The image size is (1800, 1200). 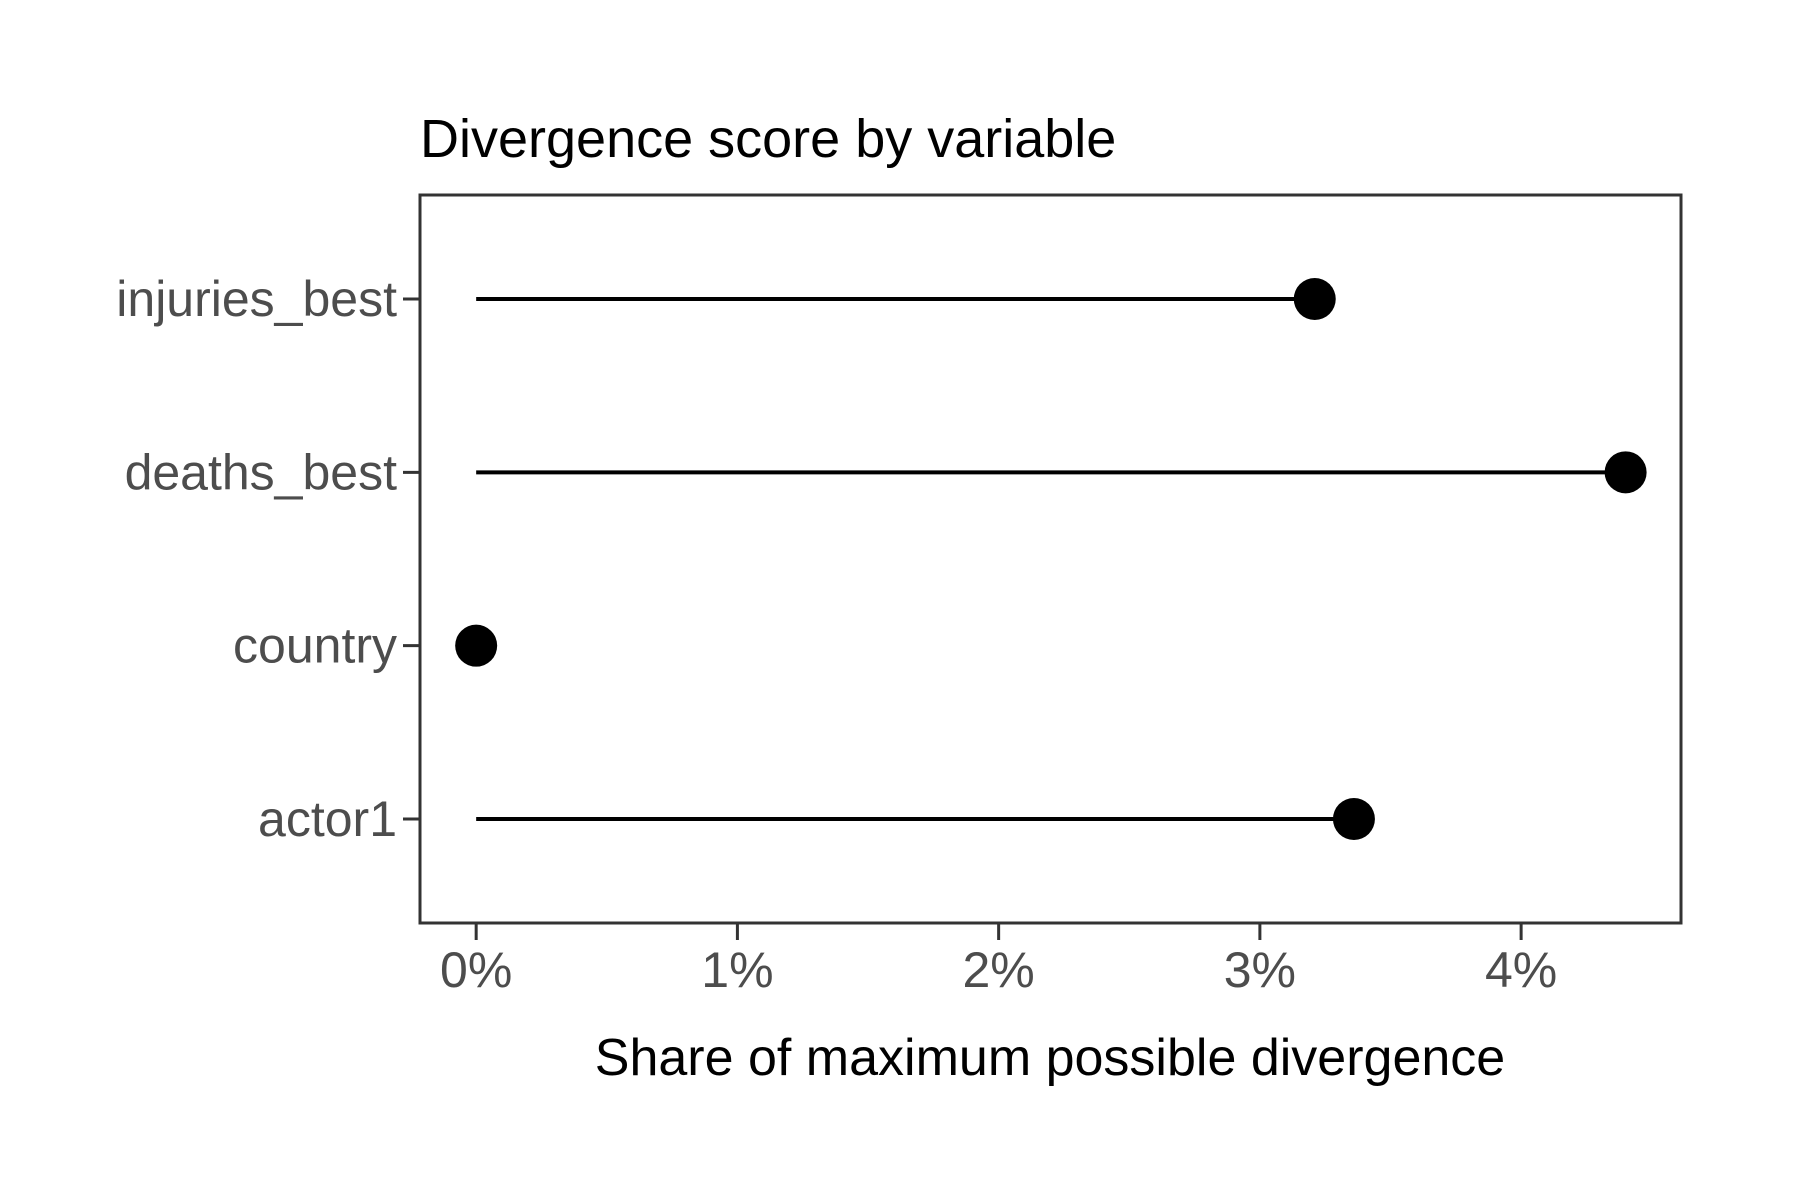 I want to click on x-axis-tick-label: 1%, so click(x=737, y=970).